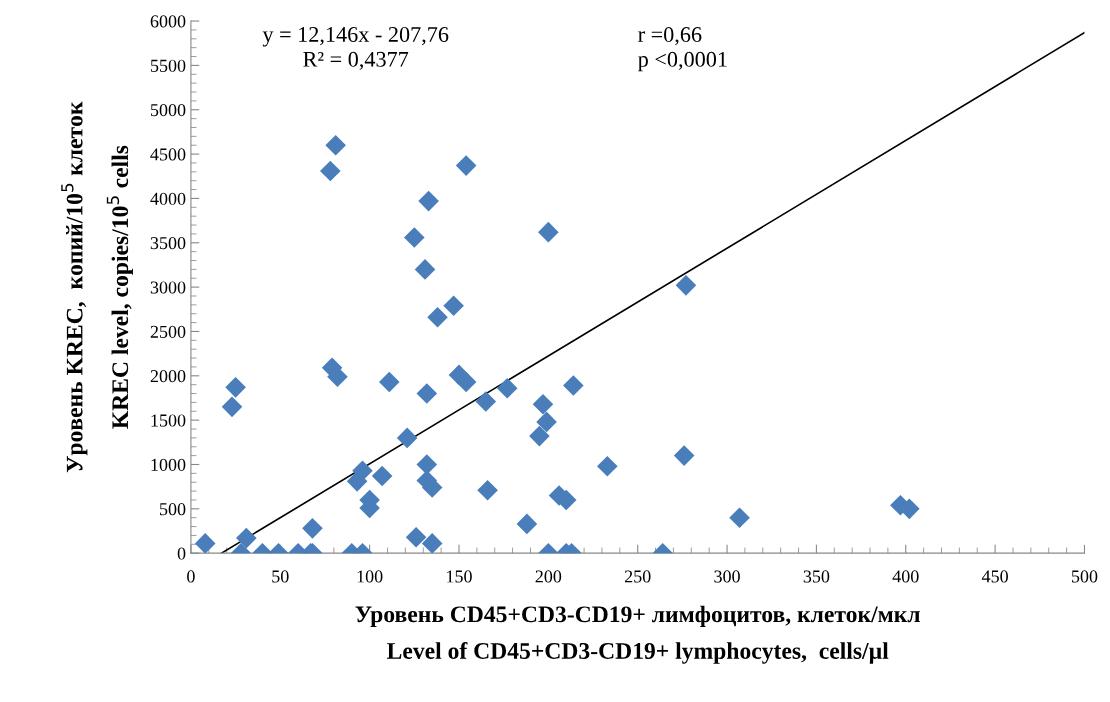 The width and height of the screenshot is (1110, 702). Describe the element at coordinates (168, 154) in the screenshot. I see `y-tick-label: 4500` at that location.